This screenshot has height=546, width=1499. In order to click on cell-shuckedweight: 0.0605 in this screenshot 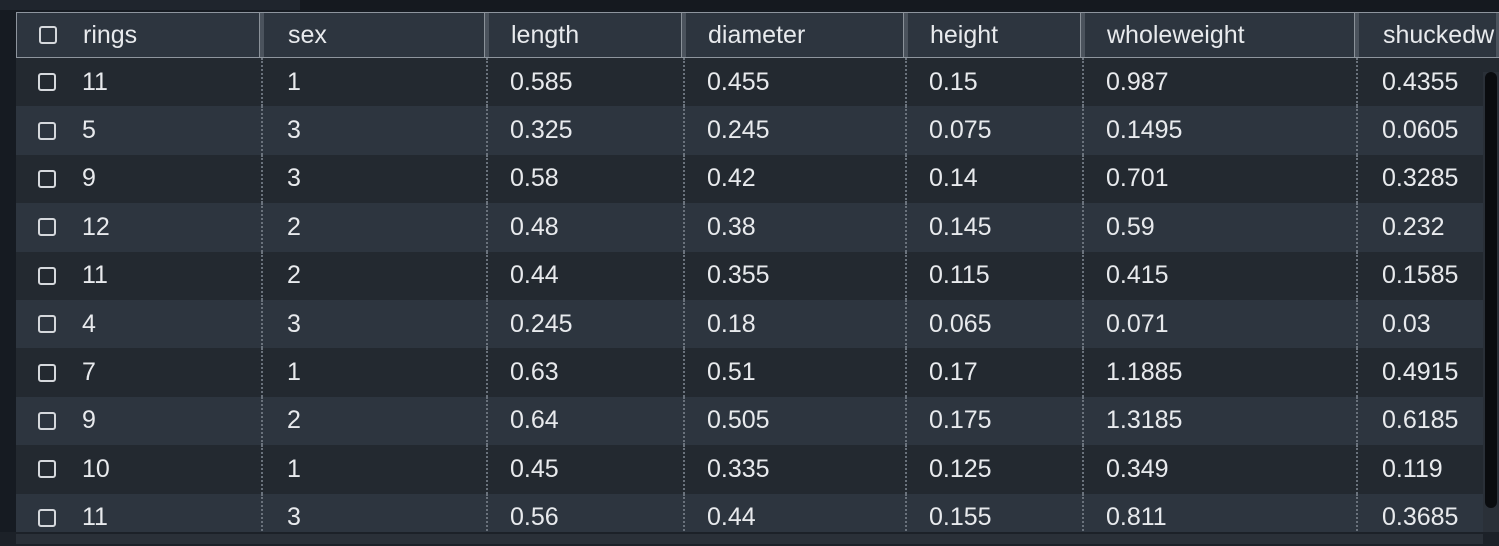, I will do `click(1428, 130)`.